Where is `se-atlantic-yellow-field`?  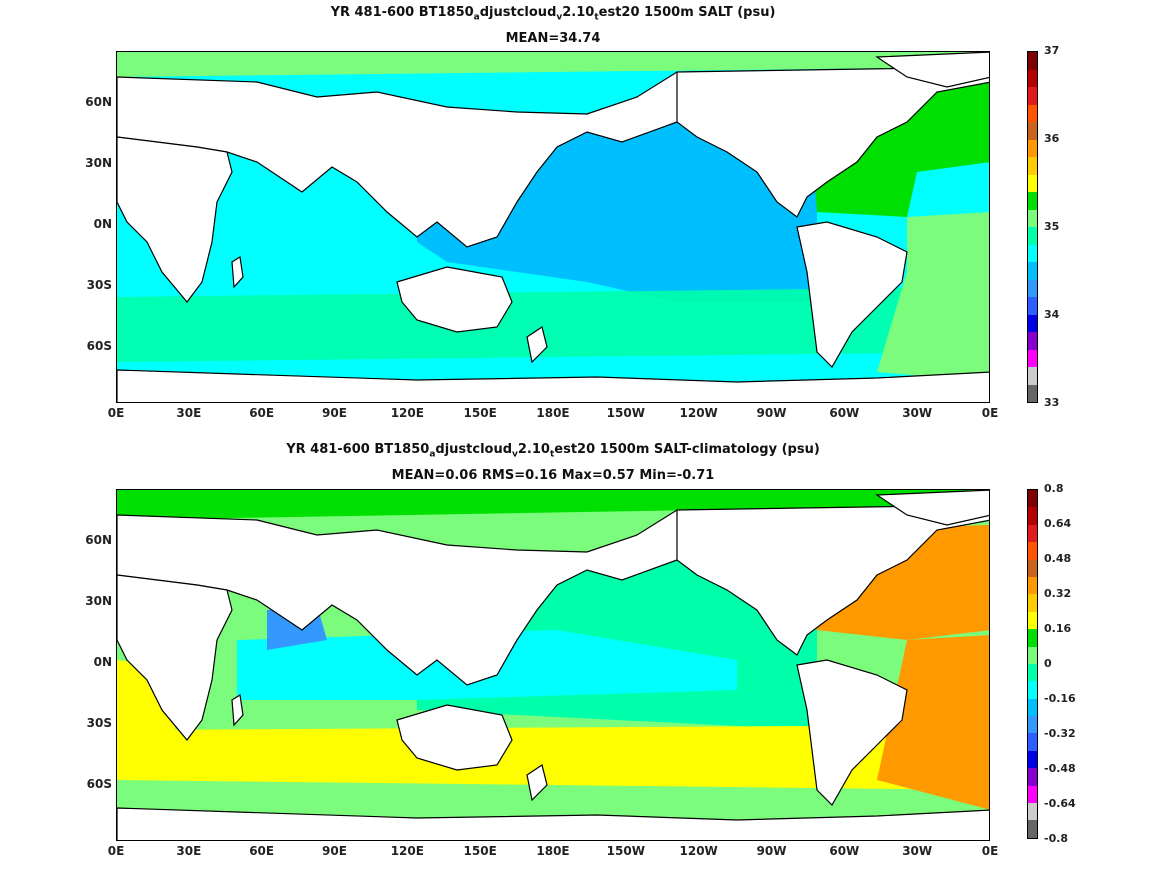 se-atlantic-yellow-field is located at coordinates (147, 700).